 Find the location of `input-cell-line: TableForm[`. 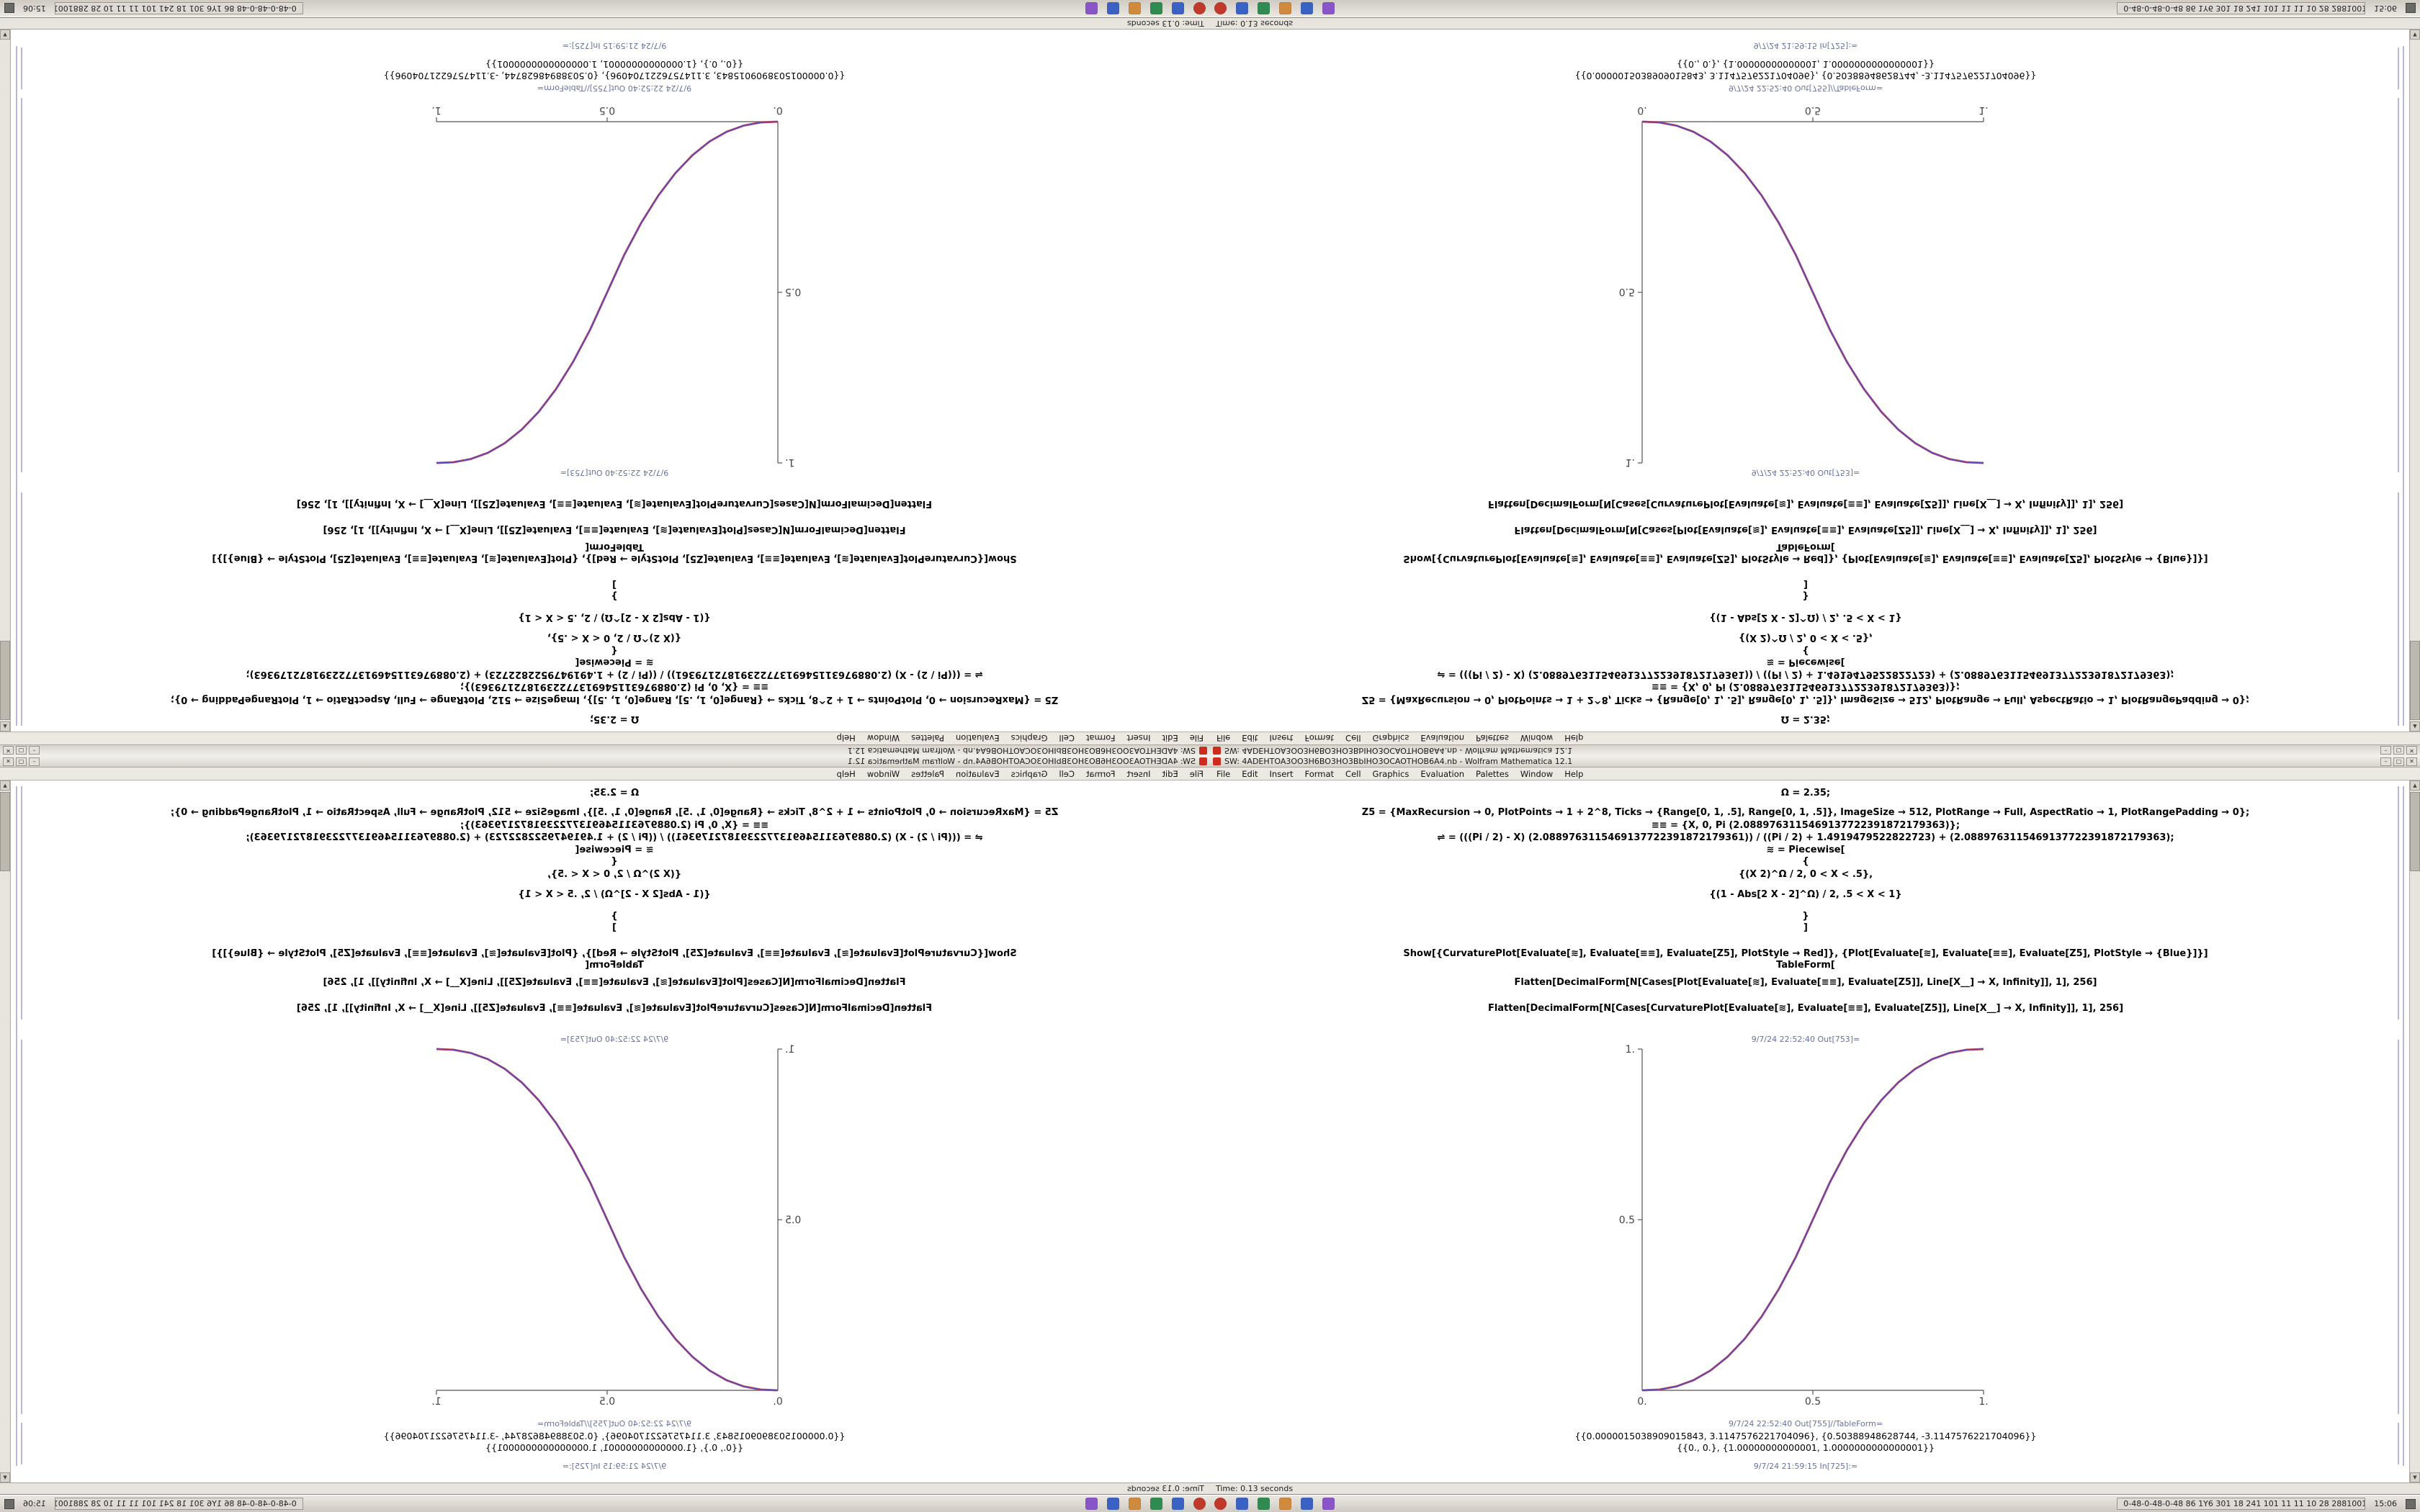

input-cell-line: TableForm[ is located at coordinates (614, 965).